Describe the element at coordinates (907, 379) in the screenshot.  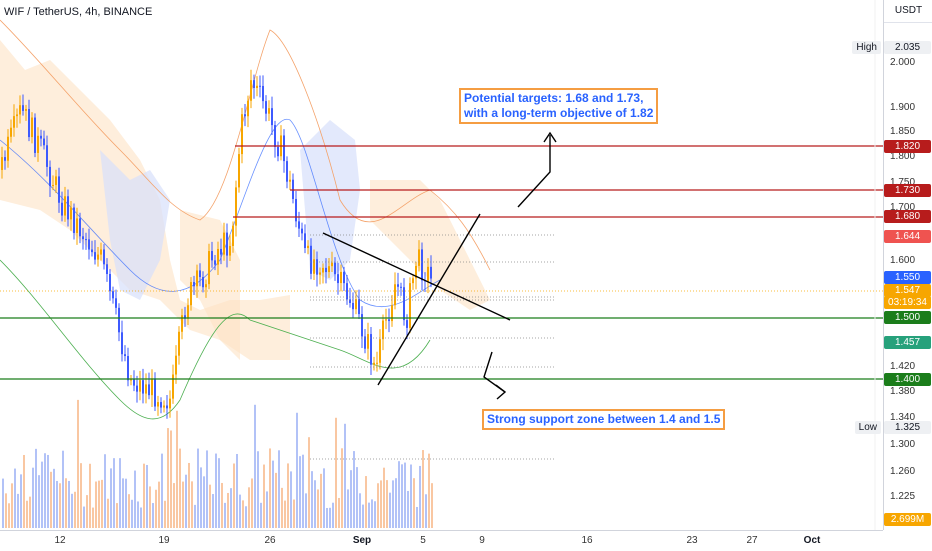
I see `level-badge-1400: 1.400` at that location.